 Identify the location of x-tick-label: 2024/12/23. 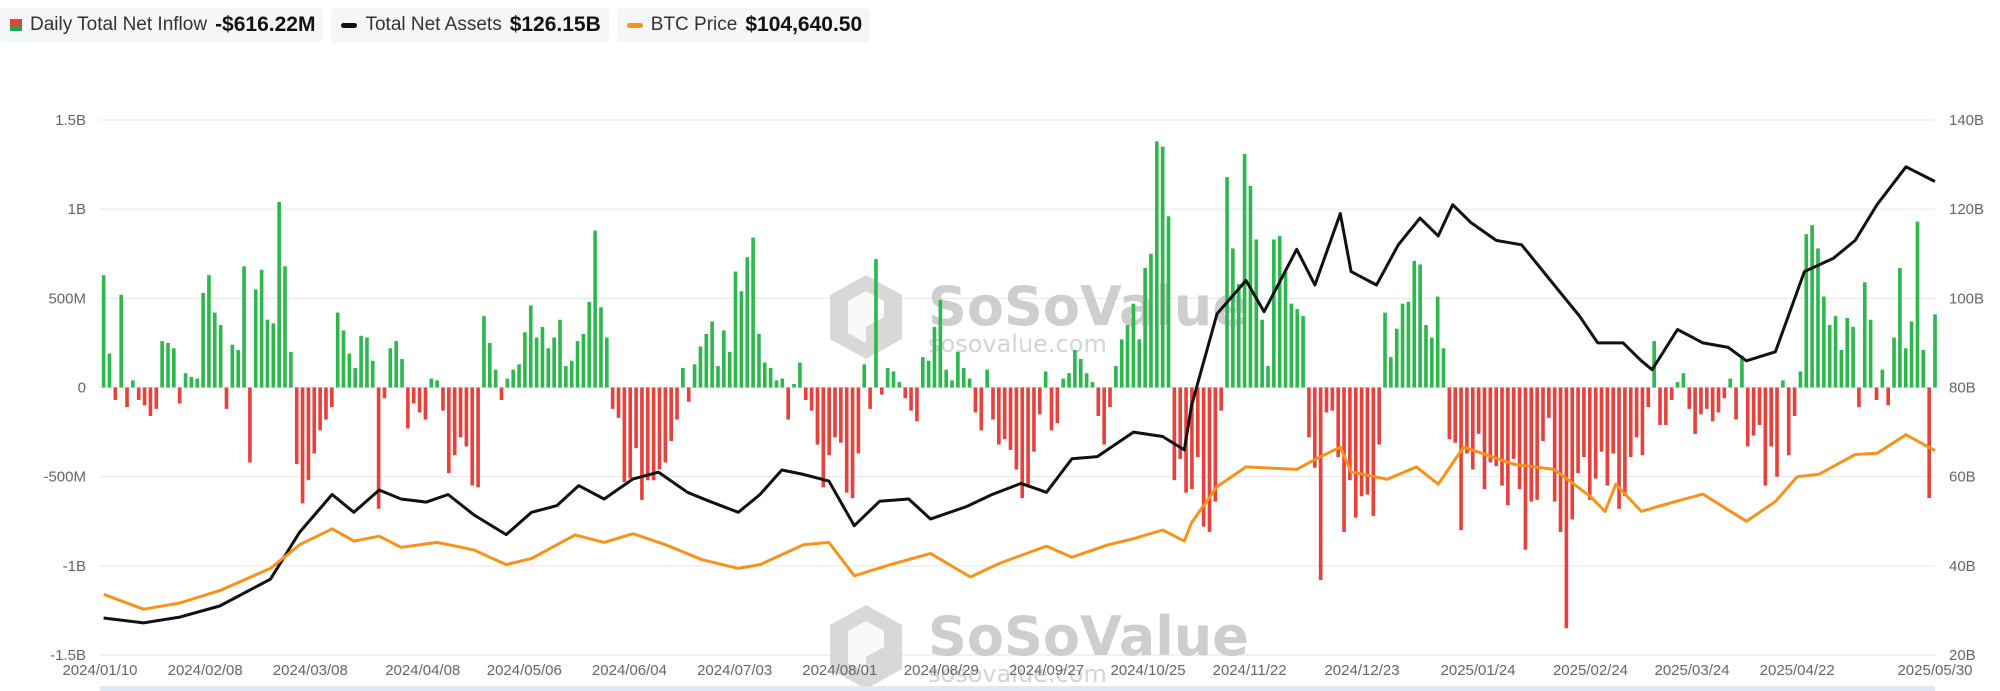
(1361, 670).